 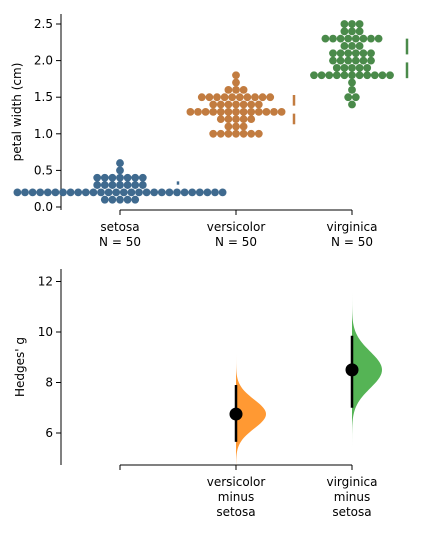 What do you see at coordinates (43, 134) in the screenshot?
I see `swarm-y-tick-label: 1.0` at bounding box center [43, 134].